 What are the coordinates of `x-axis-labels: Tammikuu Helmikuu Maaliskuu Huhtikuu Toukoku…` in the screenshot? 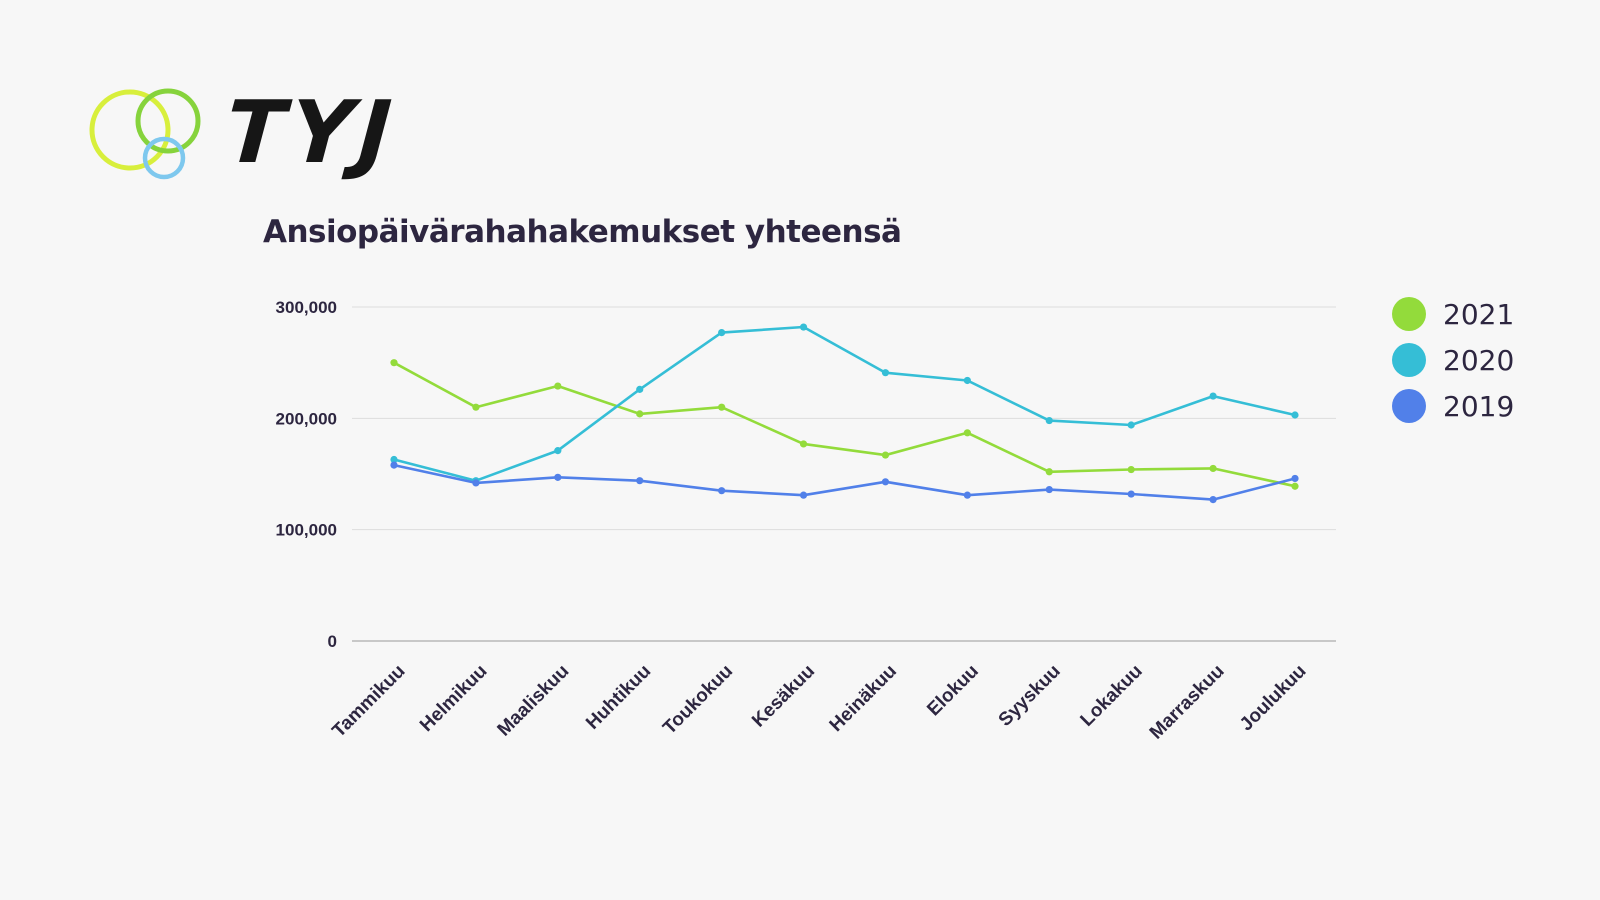 It's located at (819, 702).